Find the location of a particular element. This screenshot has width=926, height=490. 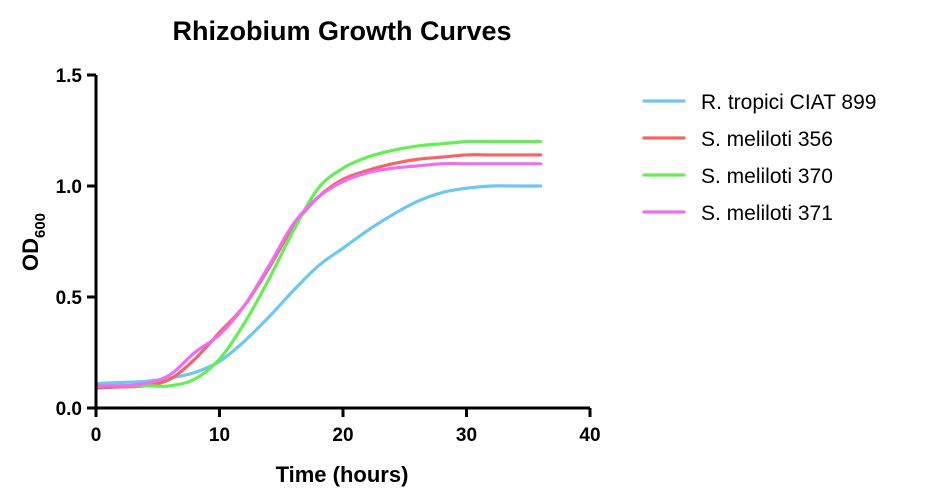

y-tick-label: 1.0 is located at coordinates (69, 187).